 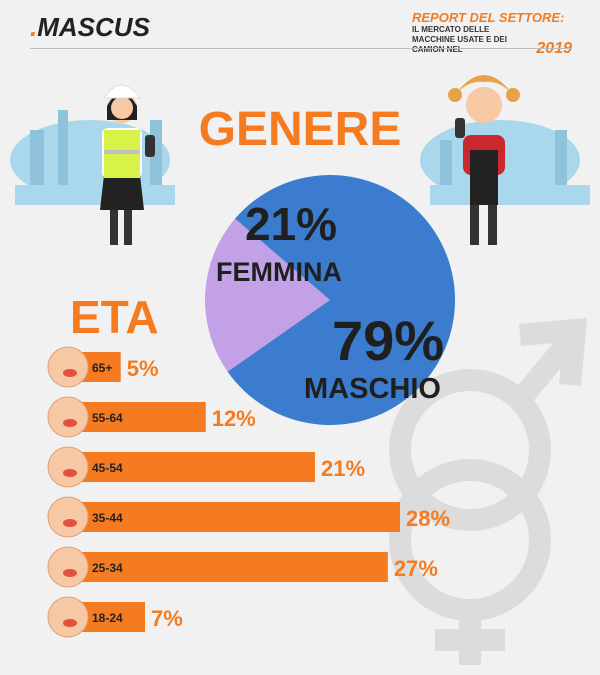 I want to click on female-label: FEMMINA, so click(x=279, y=272).